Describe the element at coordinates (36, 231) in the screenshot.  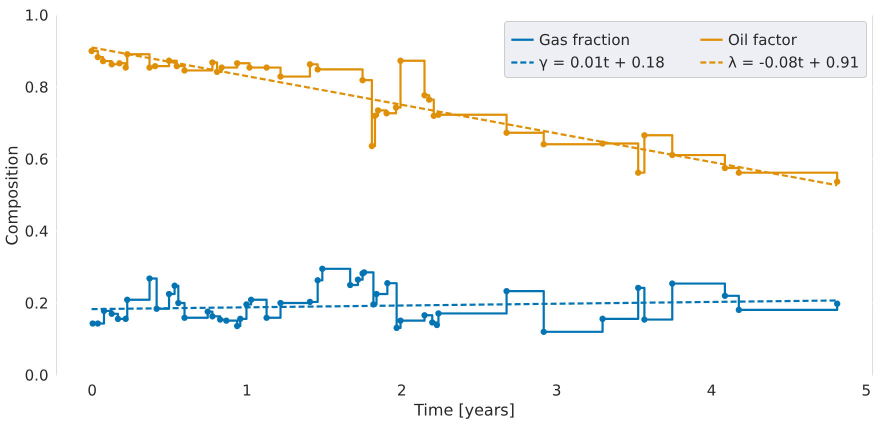
I see `y-tick-label: 0.4` at that location.